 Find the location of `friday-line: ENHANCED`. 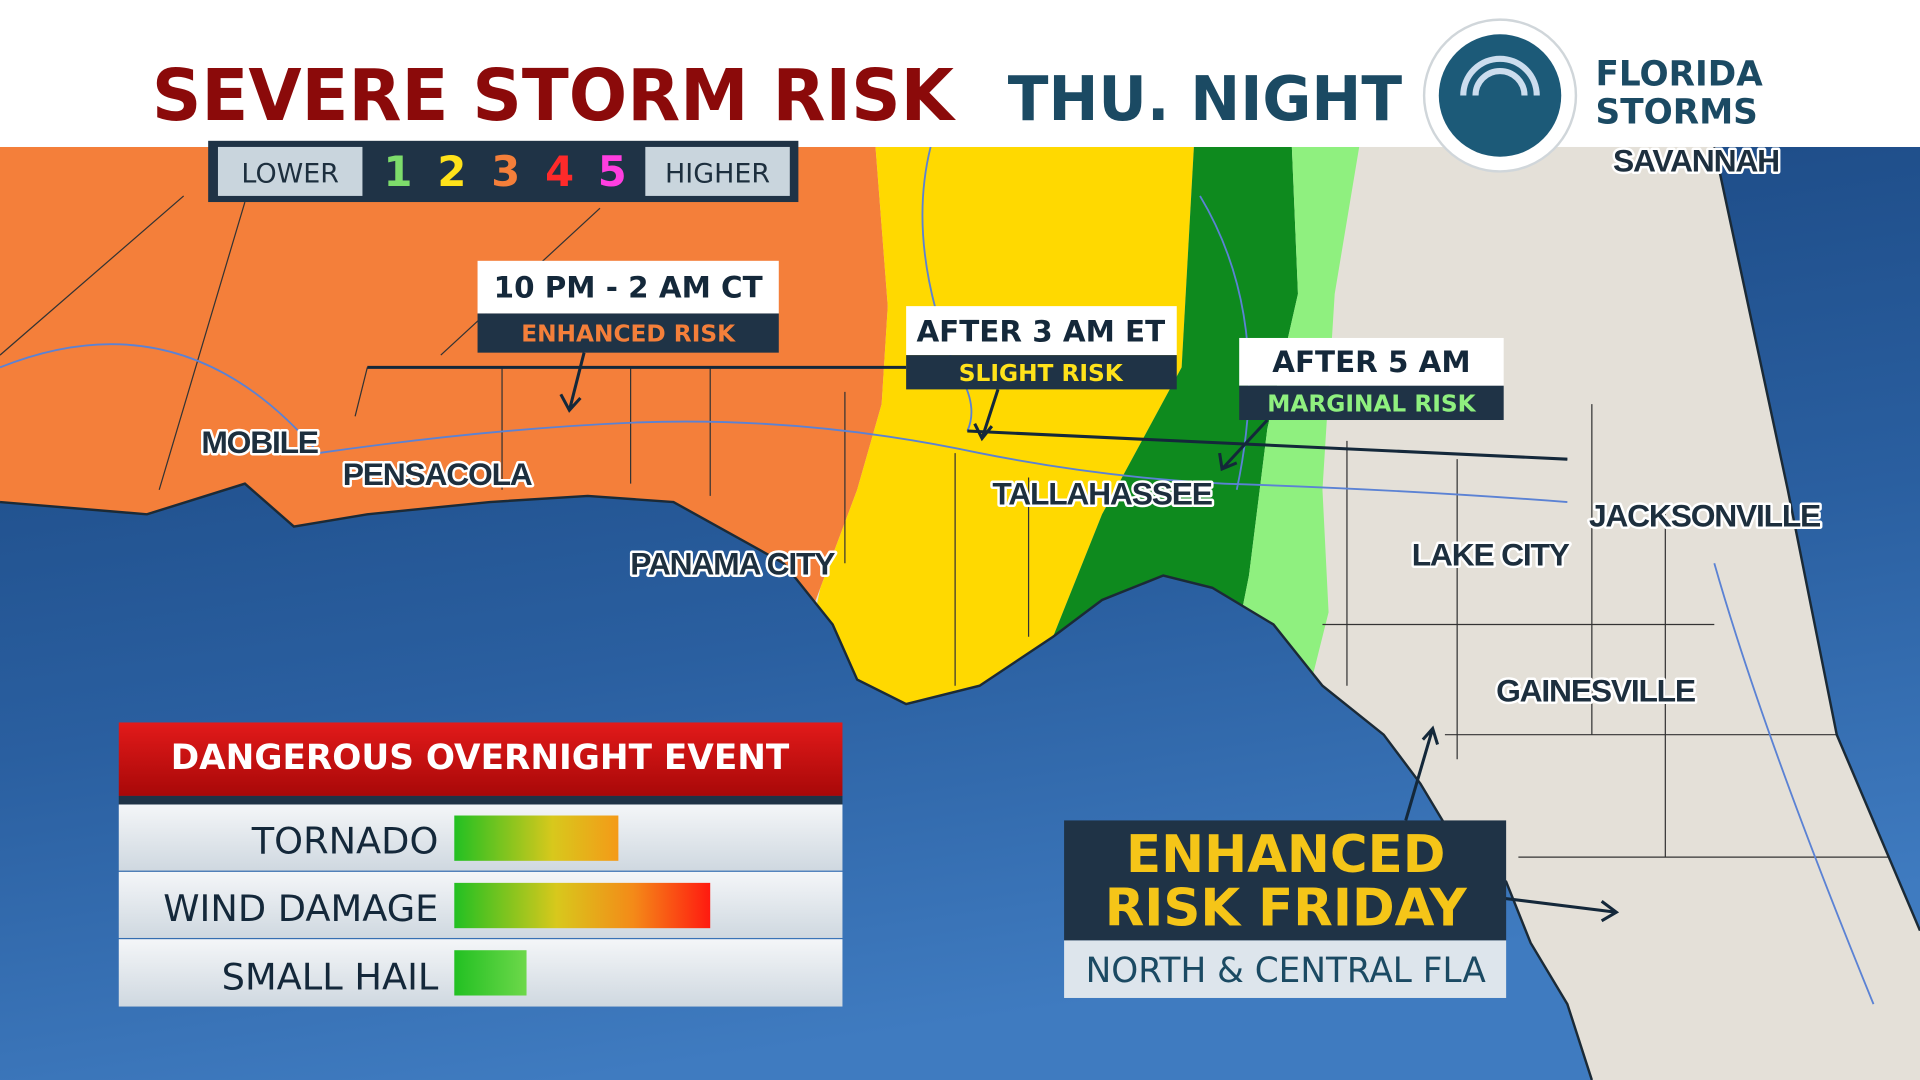

friday-line: ENHANCED is located at coordinates (1285, 855).